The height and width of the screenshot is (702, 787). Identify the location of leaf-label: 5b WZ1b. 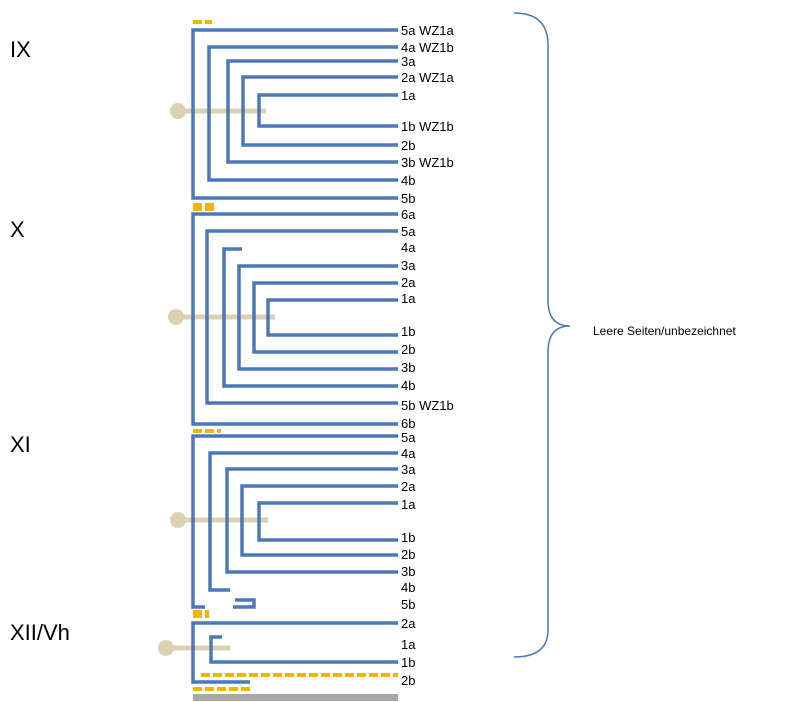
(427, 405).